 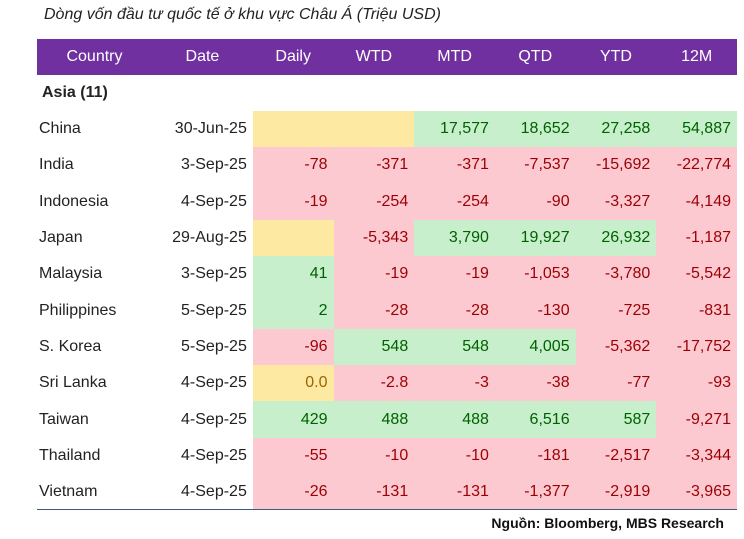 What do you see at coordinates (454, 129) in the screenshot?
I see `value-cell: 17,577` at bounding box center [454, 129].